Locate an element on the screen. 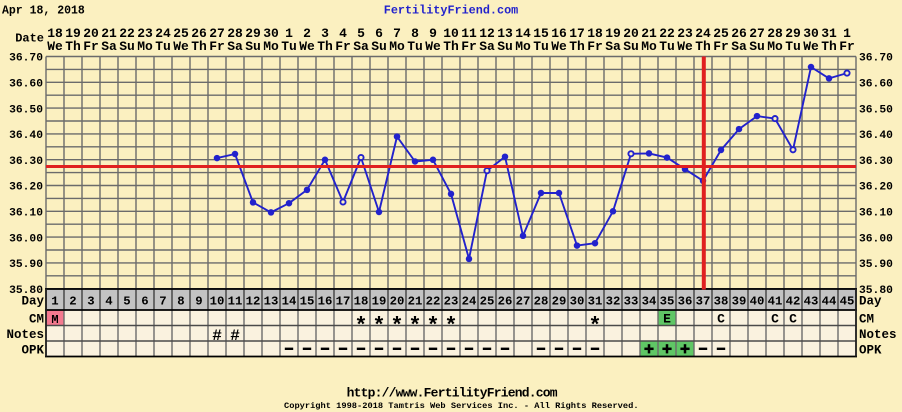  svg-text: 10 is located at coordinates (217, 302).